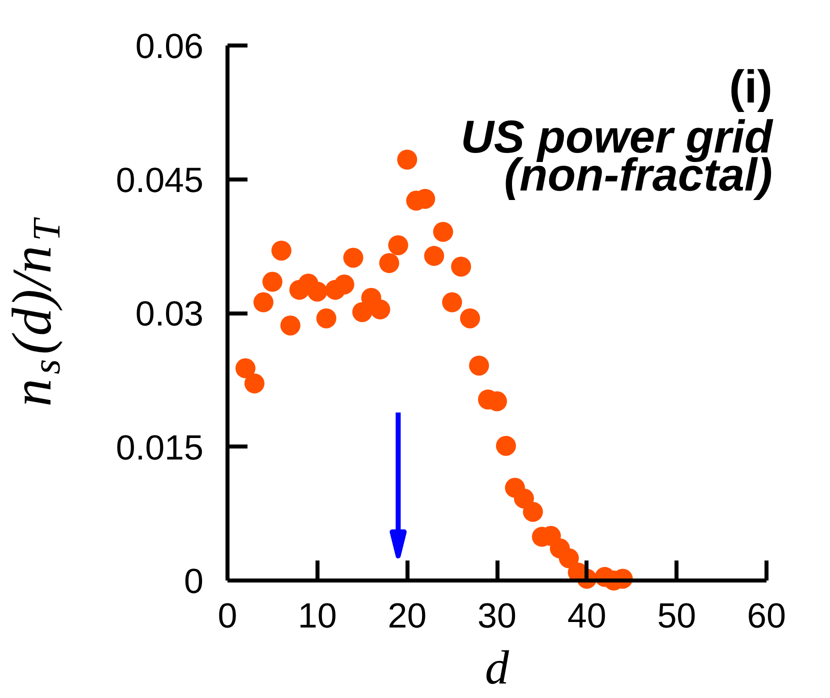  I want to click on y-axis-title: ns(d)/nT, so click(35, 312).